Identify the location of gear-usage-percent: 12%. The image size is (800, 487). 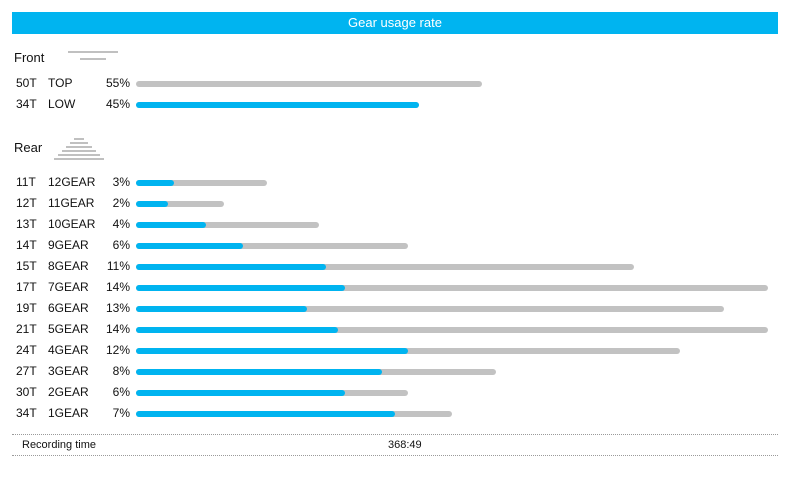
(117, 350).